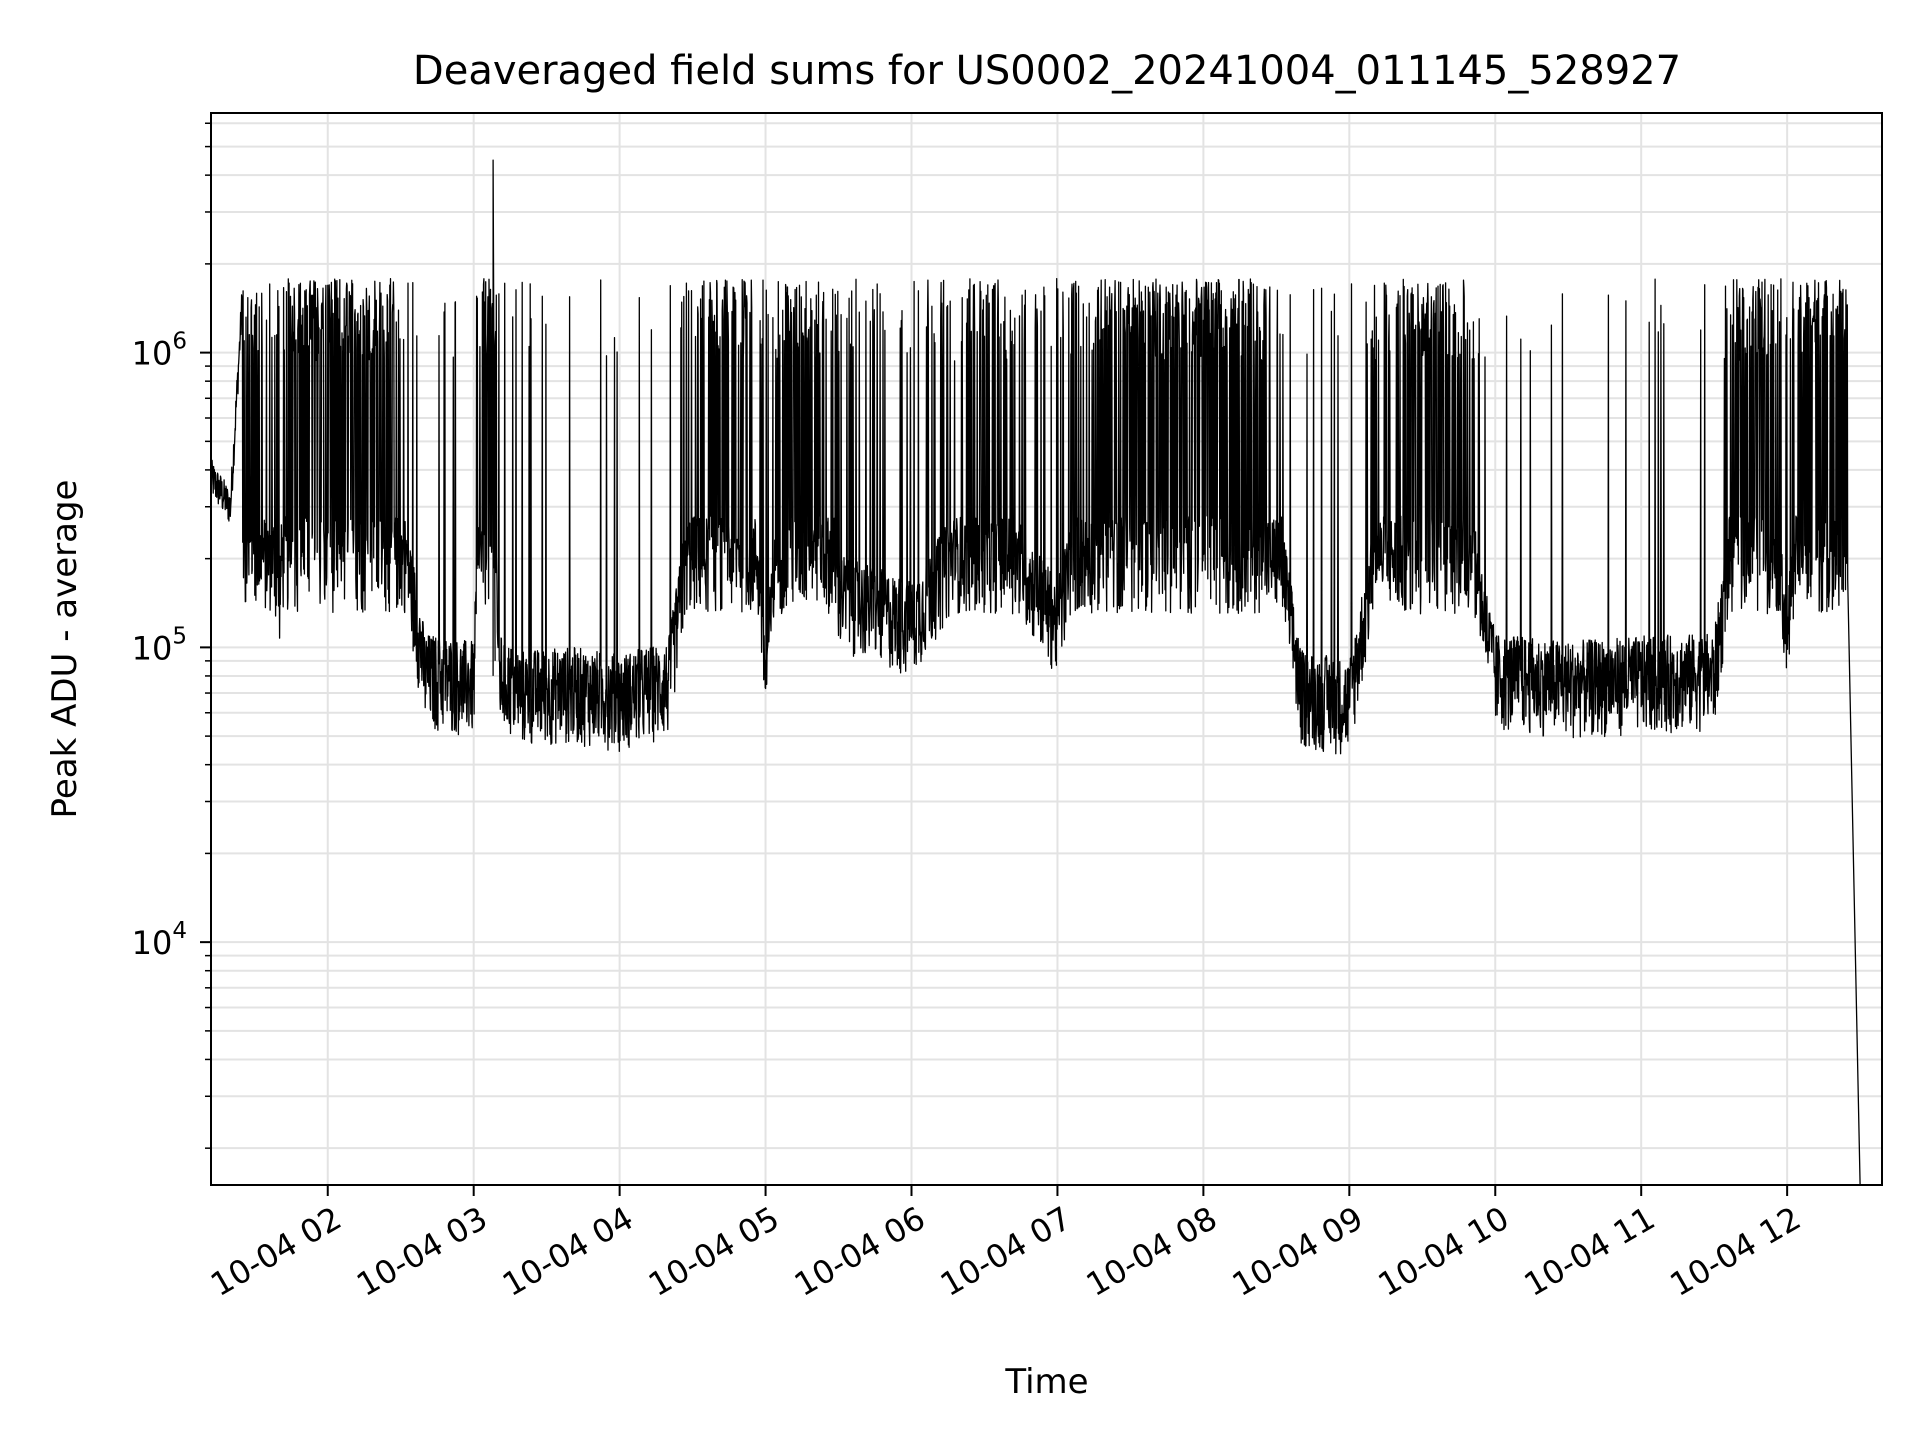  I want to click on y-tick-label: 104, so click(159, 940).